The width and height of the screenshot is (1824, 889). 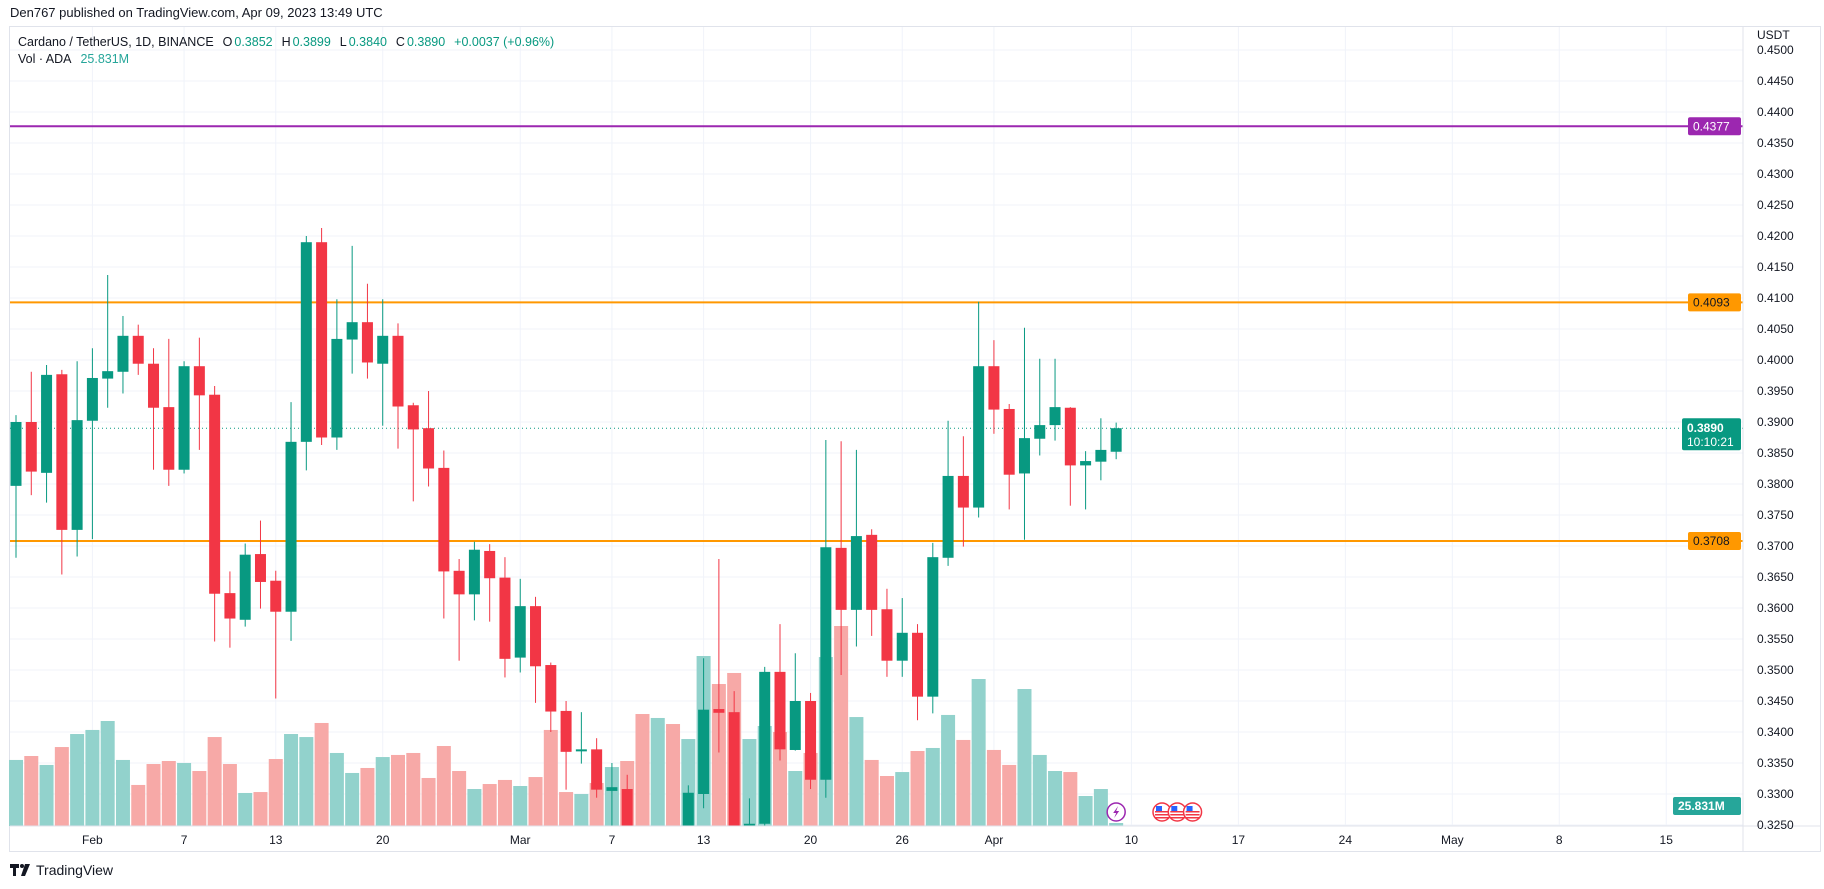 What do you see at coordinates (877, 840) in the screenshot?
I see `time-axis: Feb 7 13 20 Mar 7 13 20 26 Apr 10 17 24 May 8 15` at bounding box center [877, 840].